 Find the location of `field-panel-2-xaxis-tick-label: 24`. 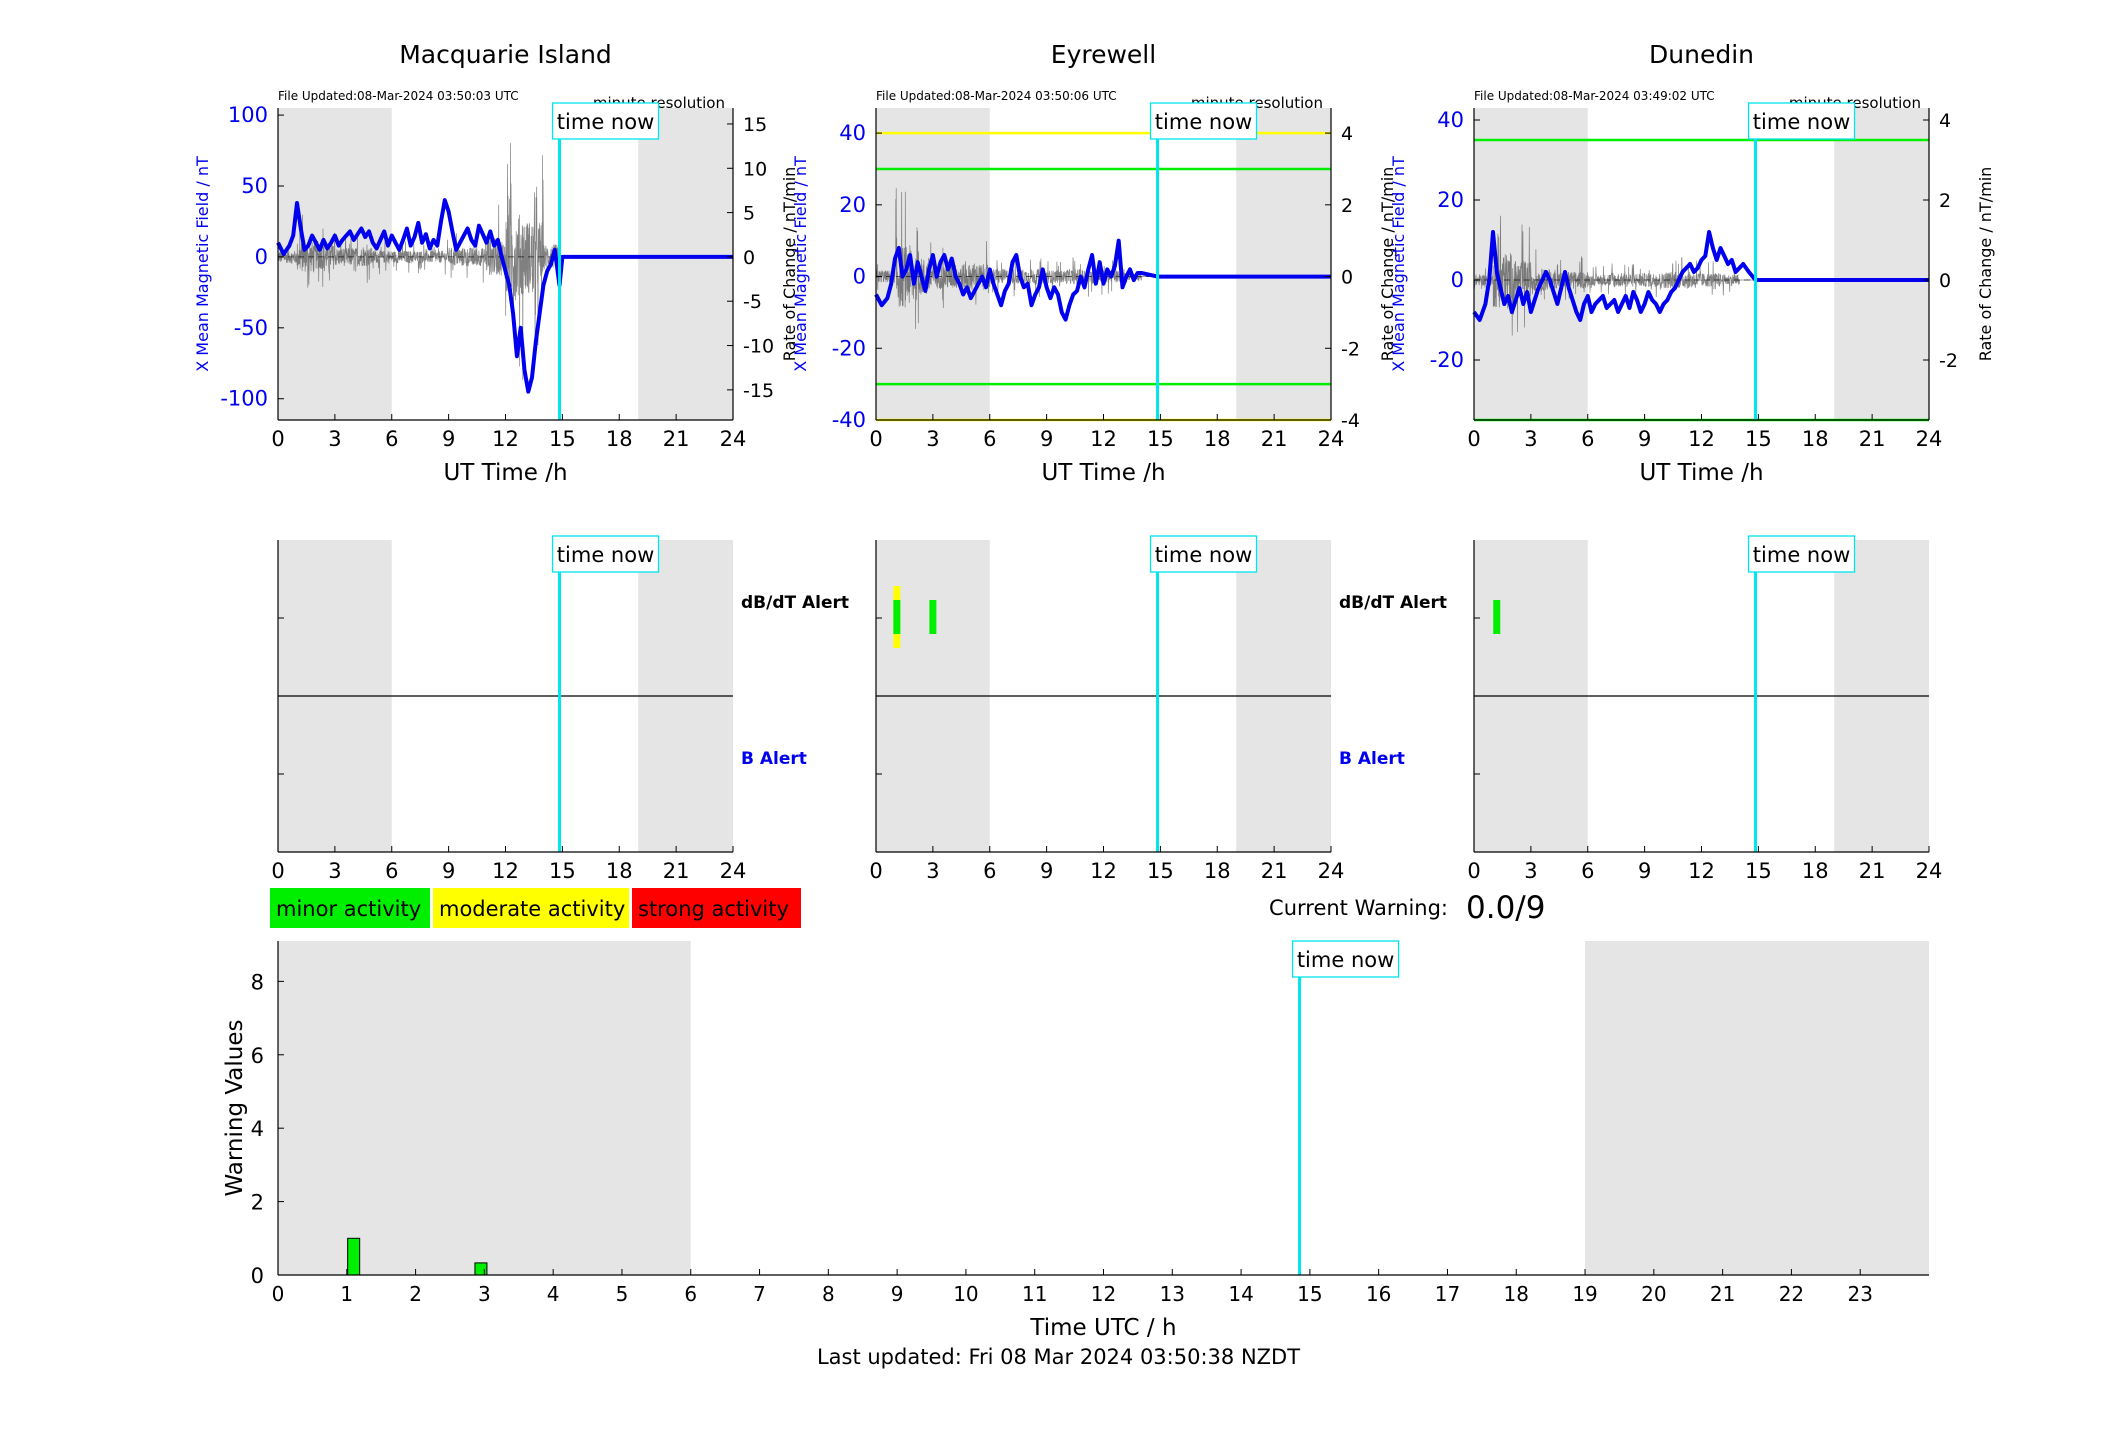

field-panel-2-xaxis-tick-label: 24 is located at coordinates (1331, 439).